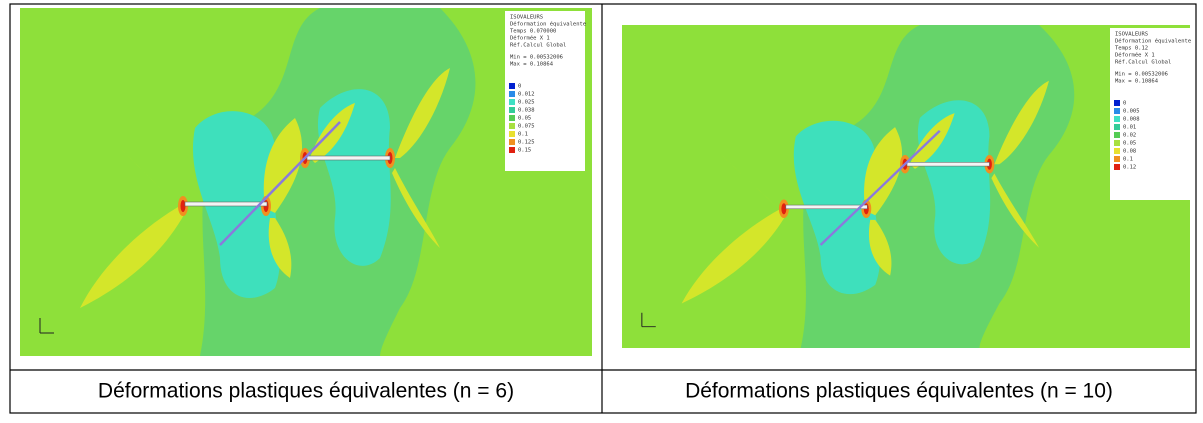 Image resolution: width=1203 pixels, height=423 pixels. I want to click on legend-label: 0.12, so click(1129, 168).